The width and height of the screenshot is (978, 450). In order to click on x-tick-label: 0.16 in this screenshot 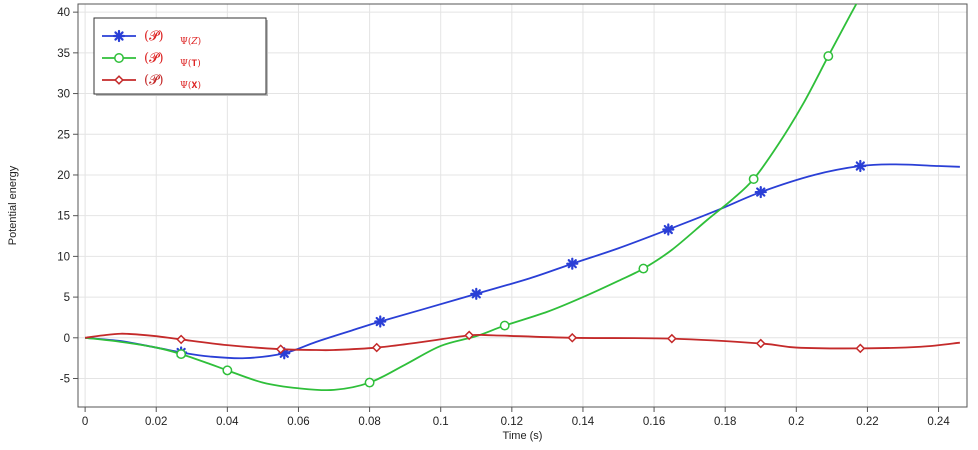, I will do `click(654, 422)`.